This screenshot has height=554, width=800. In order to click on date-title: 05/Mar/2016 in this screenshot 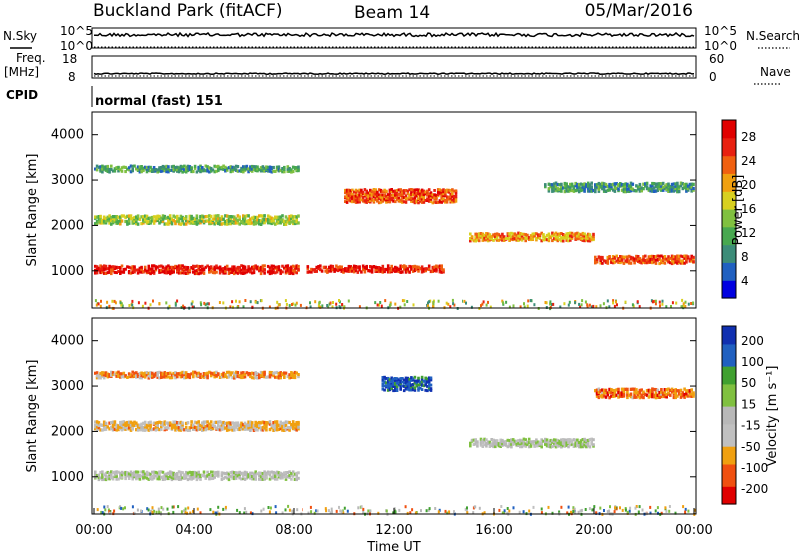, I will do `click(639, 11)`.